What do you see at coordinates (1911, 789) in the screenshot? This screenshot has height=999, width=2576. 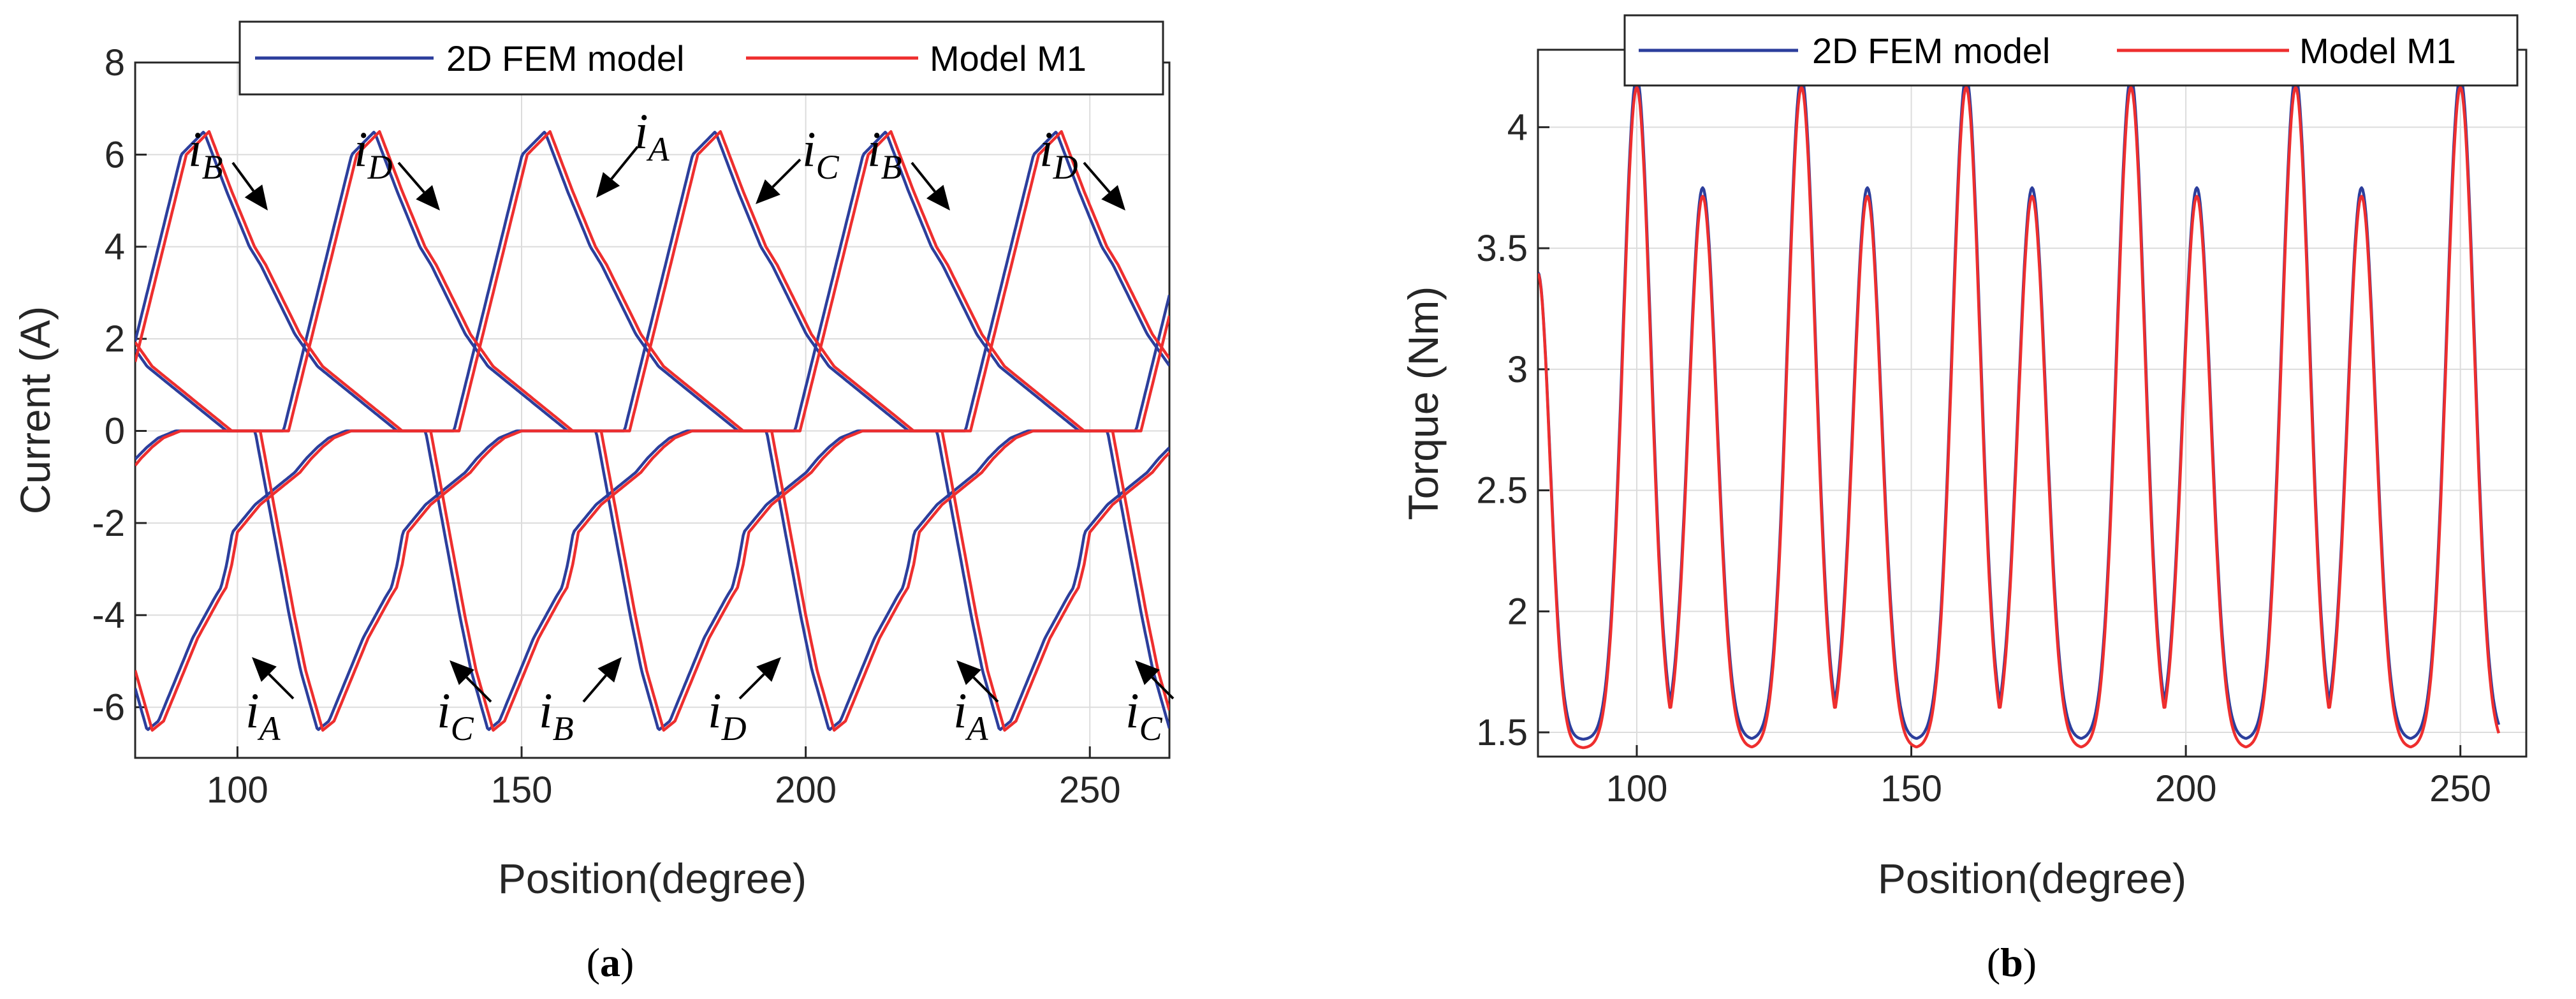 I see `tick-label-x-b-1: 150` at bounding box center [1911, 789].